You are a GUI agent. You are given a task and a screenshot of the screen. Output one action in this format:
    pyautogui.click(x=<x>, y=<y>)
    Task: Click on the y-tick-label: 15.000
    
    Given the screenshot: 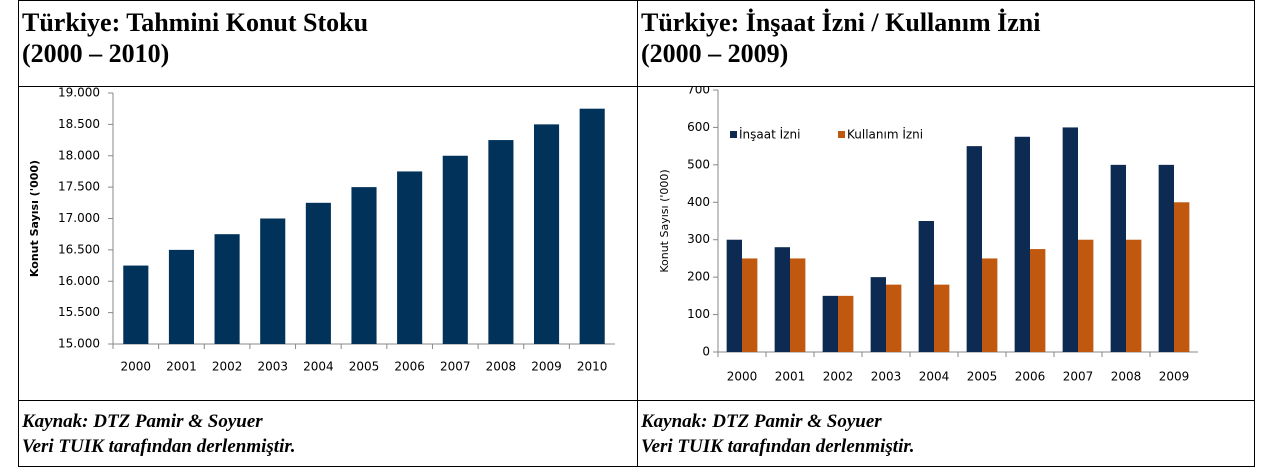 What is the action you would take?
    pyautogui.click(x=79, y=344)
    